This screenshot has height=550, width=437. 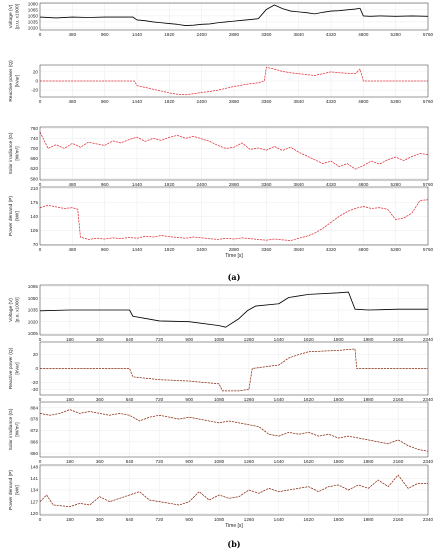 What do you see at coordinates (33, 333) in the screenshot?
I see `y-tick-label: 1005` at bounding box center [33, 333].